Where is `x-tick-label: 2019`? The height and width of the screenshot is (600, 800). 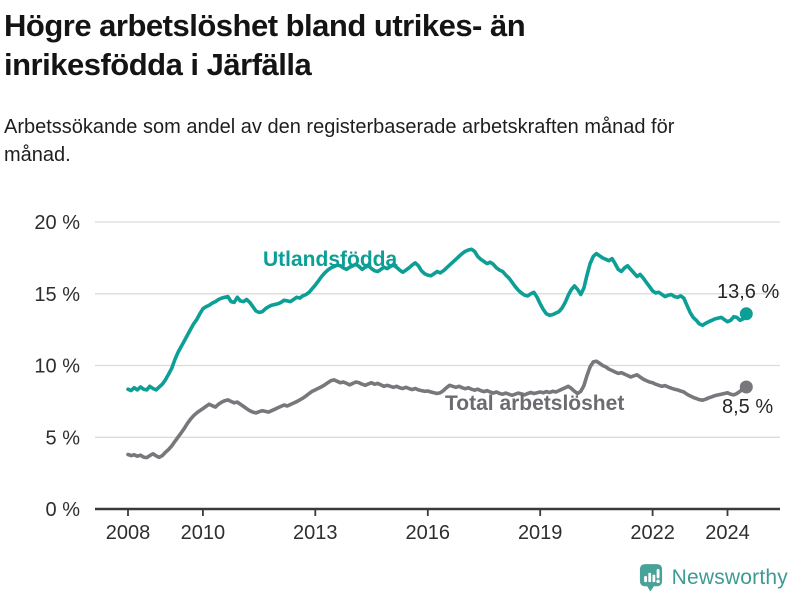 x-tick-label: 2019 is located at coordinates (540, 533).